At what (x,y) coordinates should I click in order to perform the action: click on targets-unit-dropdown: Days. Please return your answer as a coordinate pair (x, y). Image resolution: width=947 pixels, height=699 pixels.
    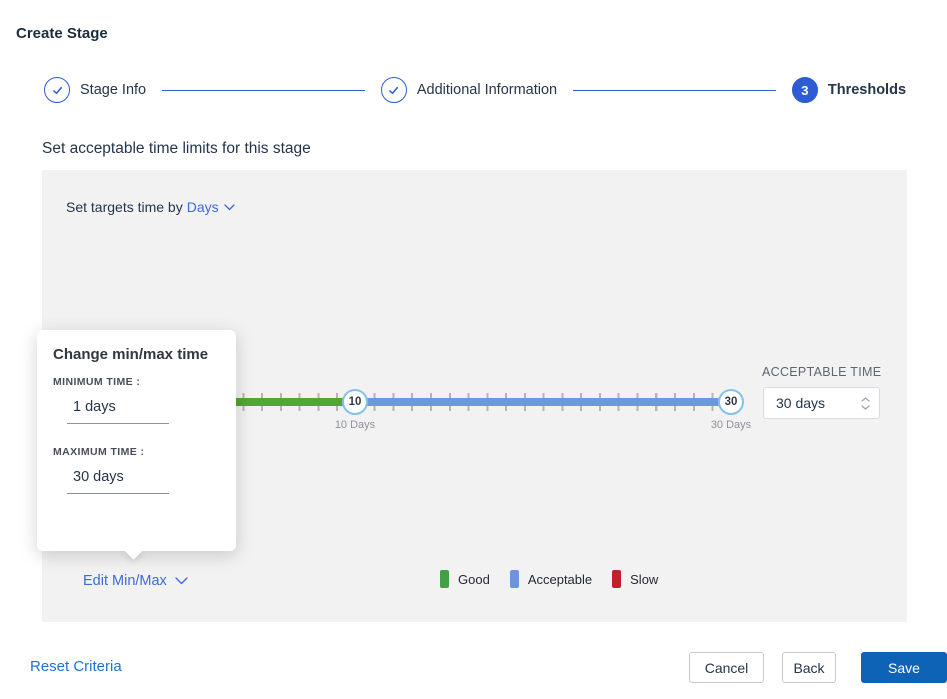
    Looking at the image, I should click on (211, 207).